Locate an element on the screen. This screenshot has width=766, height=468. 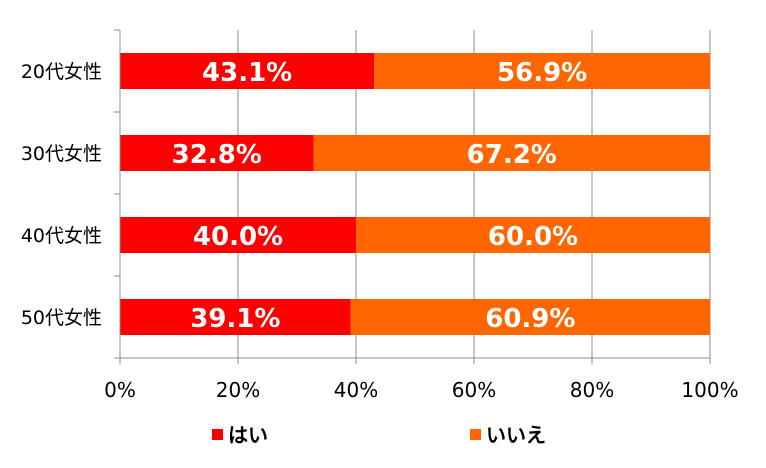
bar-data-label: 67.2% is located at coordinates (512, 155).